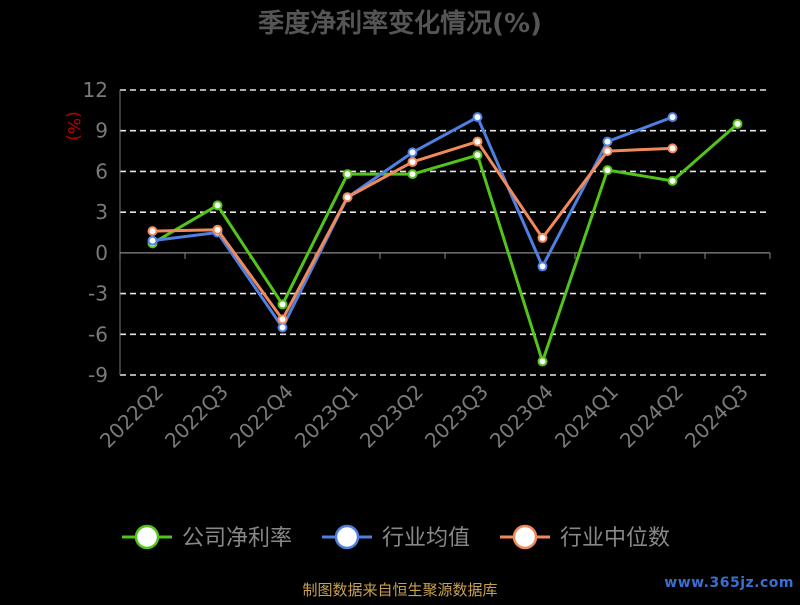 The height and width of the screenshot is (605, 800). Describe the element at coordinates (98, 294) in the screenshot. I see `y-tick-label: -3` at that location.